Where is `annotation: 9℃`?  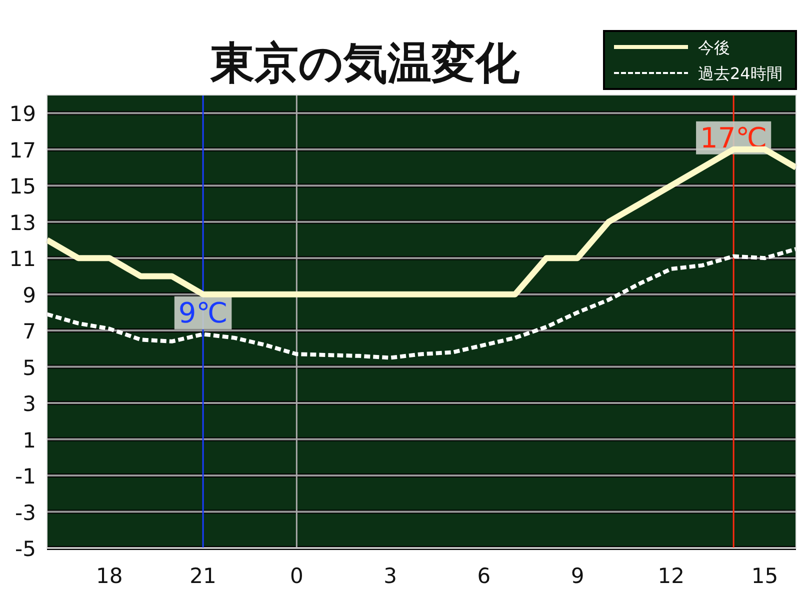
annotation: 9℃ is located at coordinates (203, 313).